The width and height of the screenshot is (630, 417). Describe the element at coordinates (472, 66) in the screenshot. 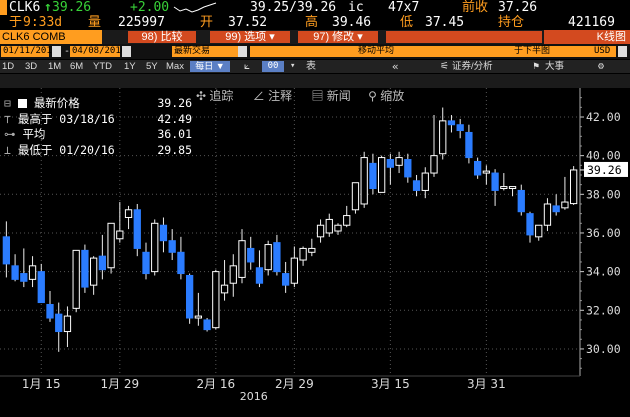

I see `analysis-button: 证券/分析` at that location.